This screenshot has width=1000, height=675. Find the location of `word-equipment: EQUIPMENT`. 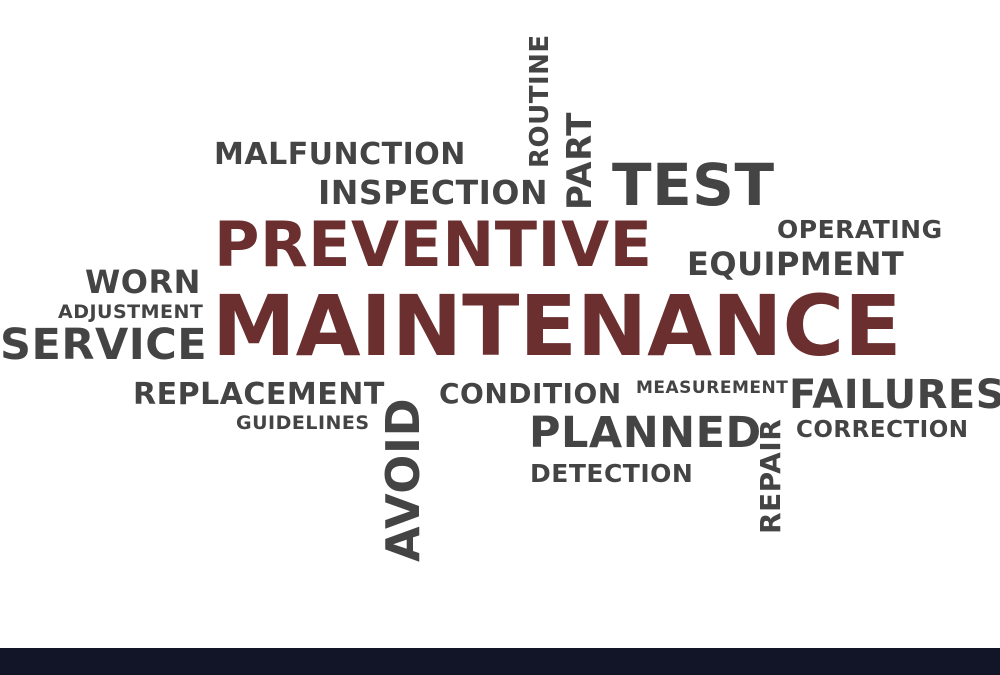

word-equipment: EQUIPMENT is located at coordinates (796, 264).